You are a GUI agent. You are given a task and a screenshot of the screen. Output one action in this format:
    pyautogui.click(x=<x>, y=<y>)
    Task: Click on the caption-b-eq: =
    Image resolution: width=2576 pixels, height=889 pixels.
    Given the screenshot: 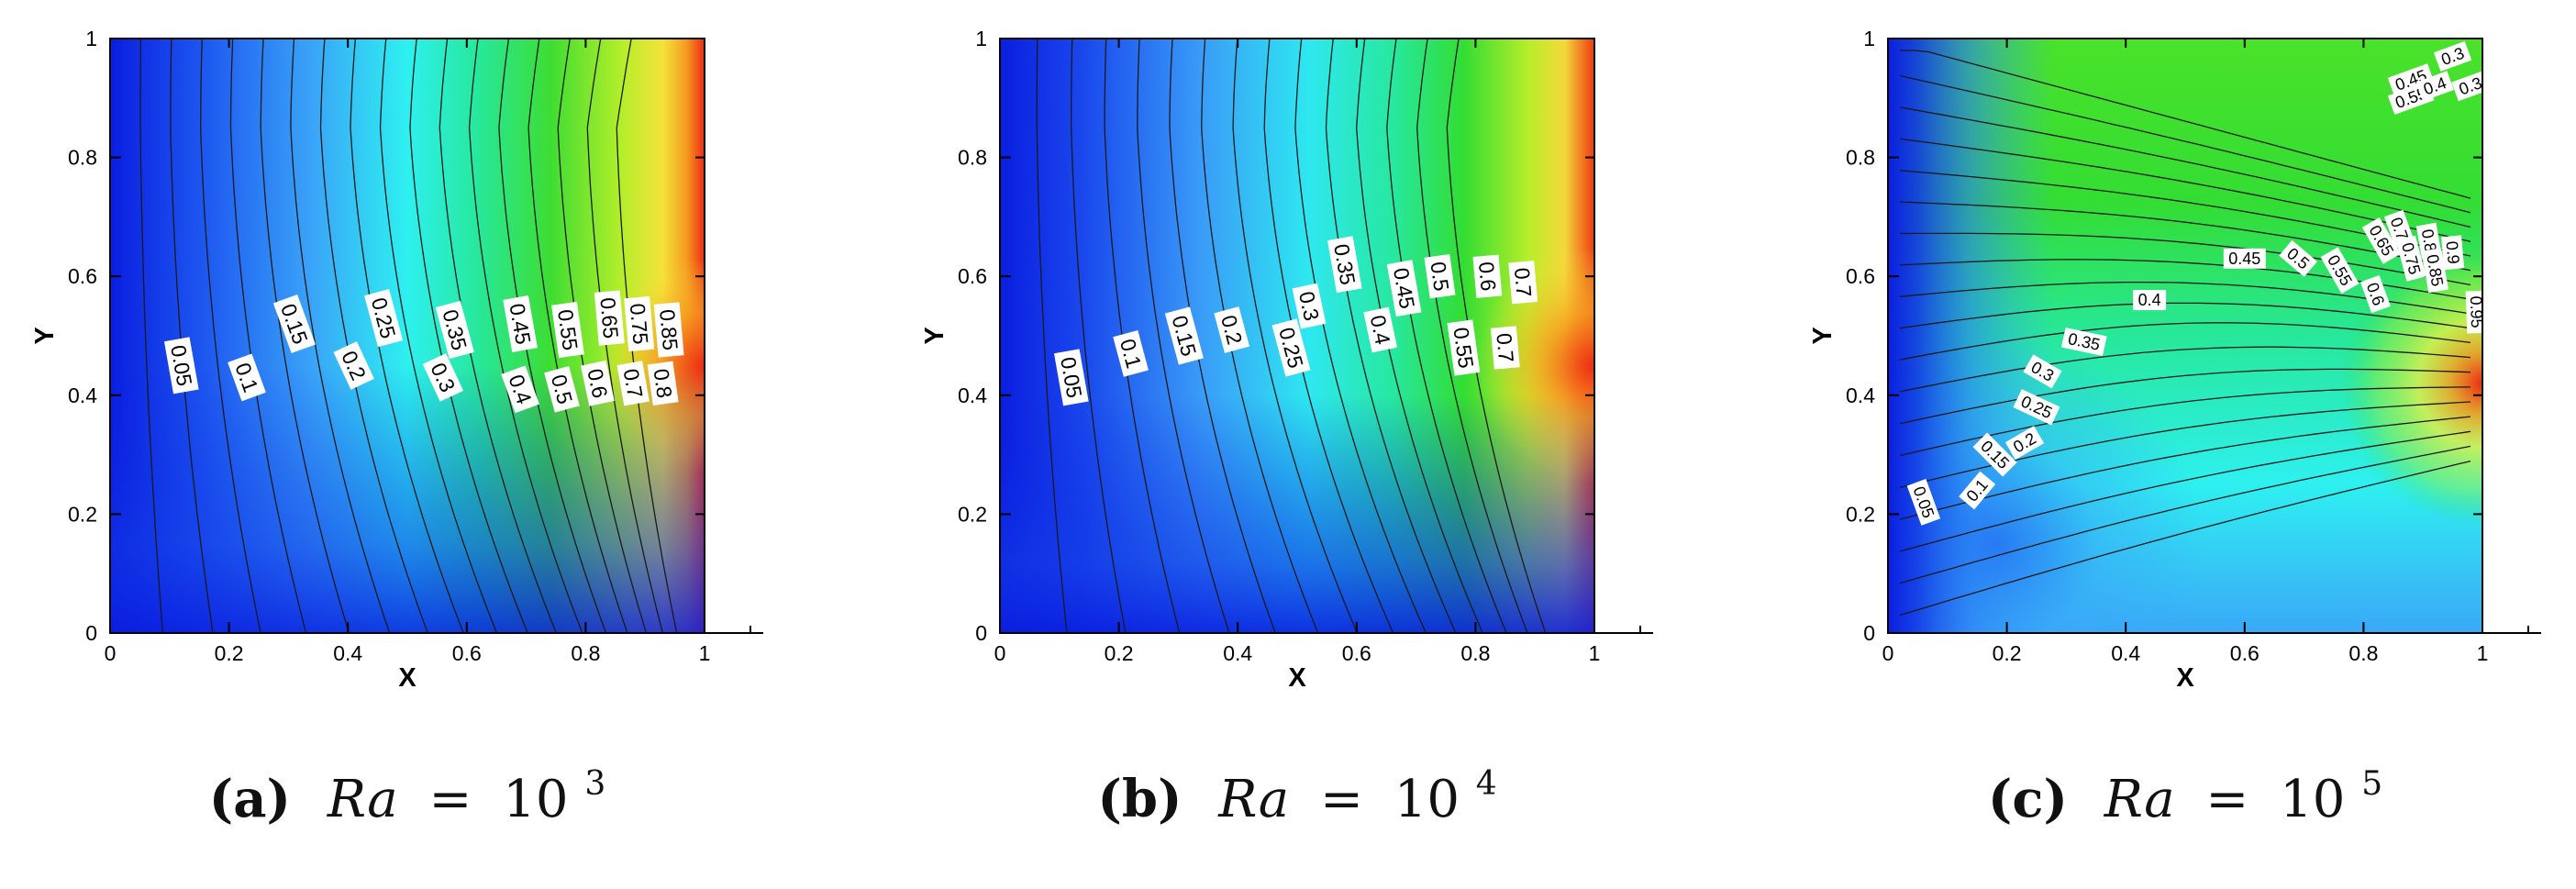 What is the action you would take?
    pyautogui.click(x=1341, y=799)
    